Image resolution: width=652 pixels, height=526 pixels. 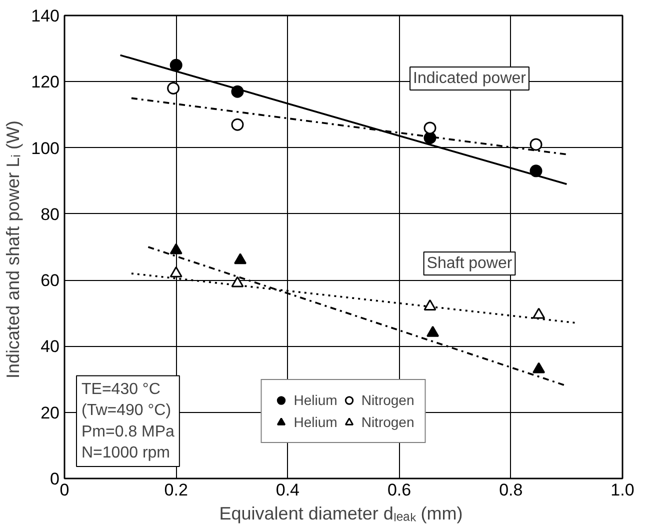 What do you see at coordinates (176, 490) in the screenshot?
I see `x-tick-label: 0.2` at bounding box center [176, 490].